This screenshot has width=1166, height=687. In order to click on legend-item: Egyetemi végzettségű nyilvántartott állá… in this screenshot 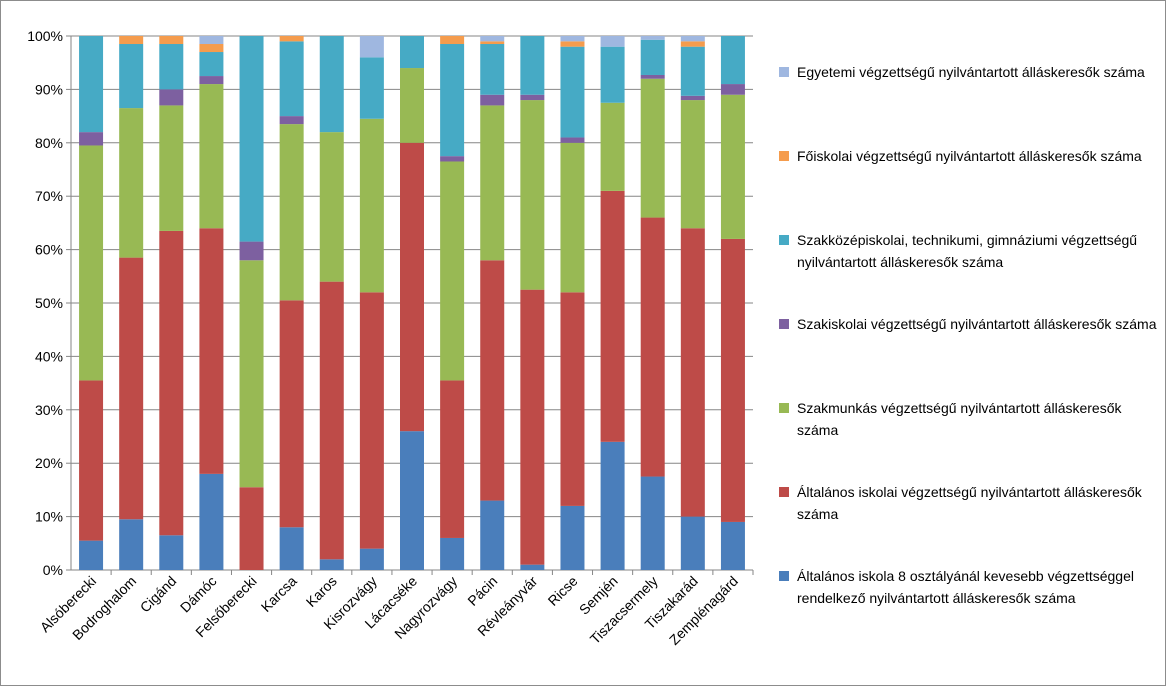, I will do `click(967, 103)`.